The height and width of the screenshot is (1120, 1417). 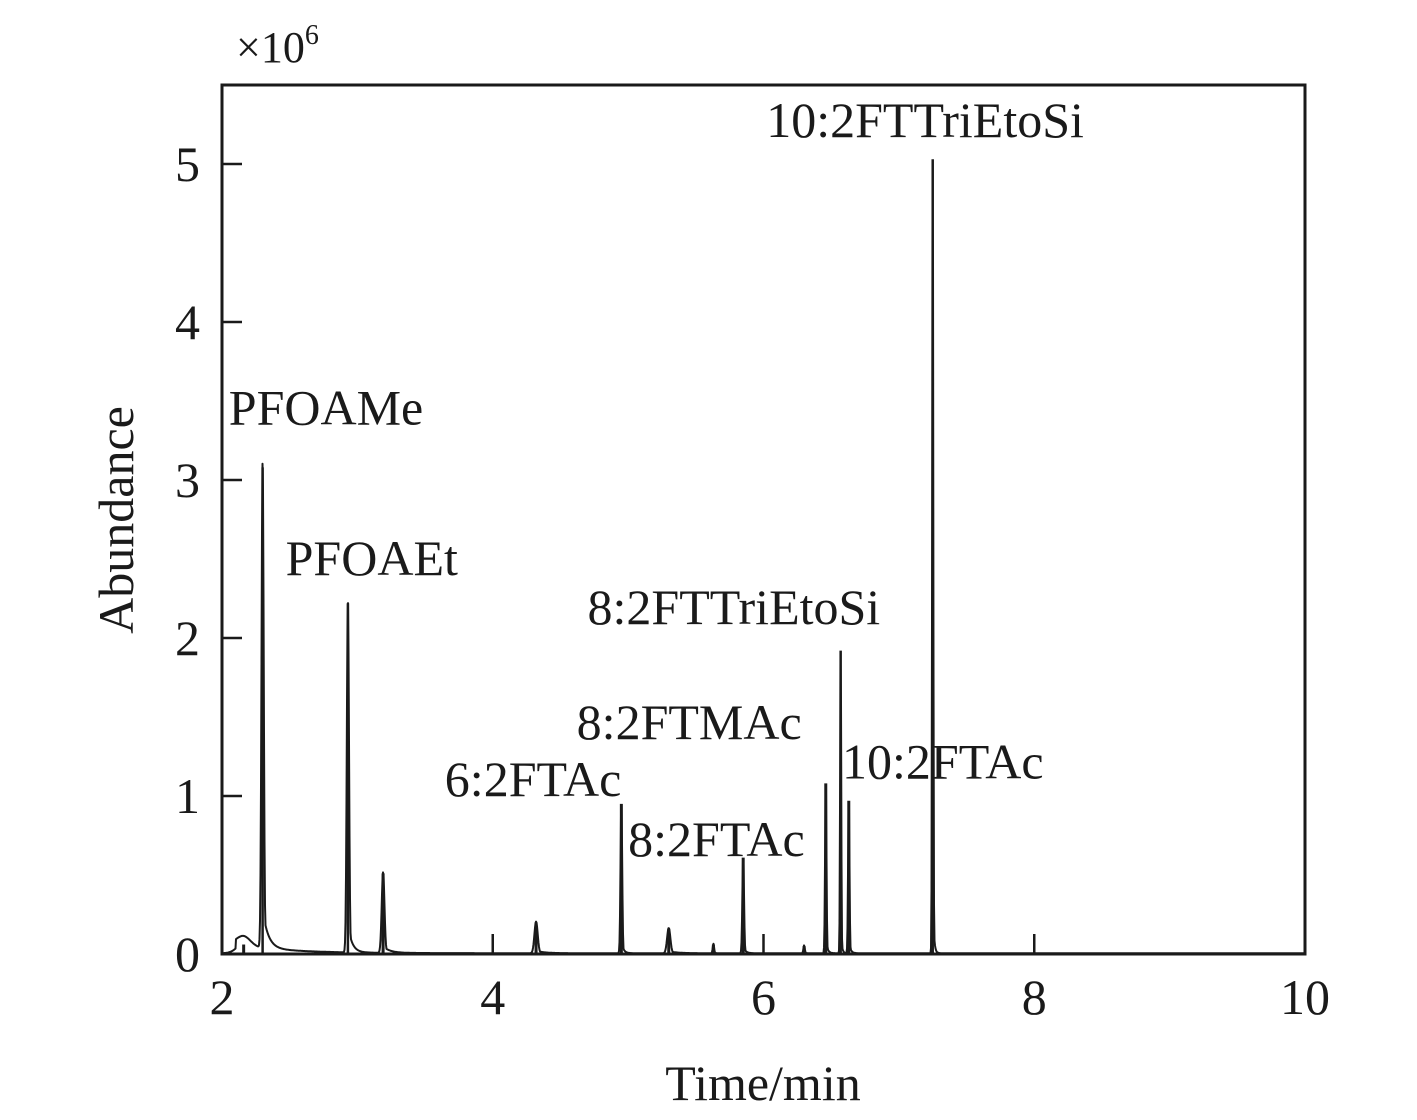 What do you see at coordinates (187, 322) in the screenshot?
I see `y-tick-label: 4` at bounding box center [187, 322].